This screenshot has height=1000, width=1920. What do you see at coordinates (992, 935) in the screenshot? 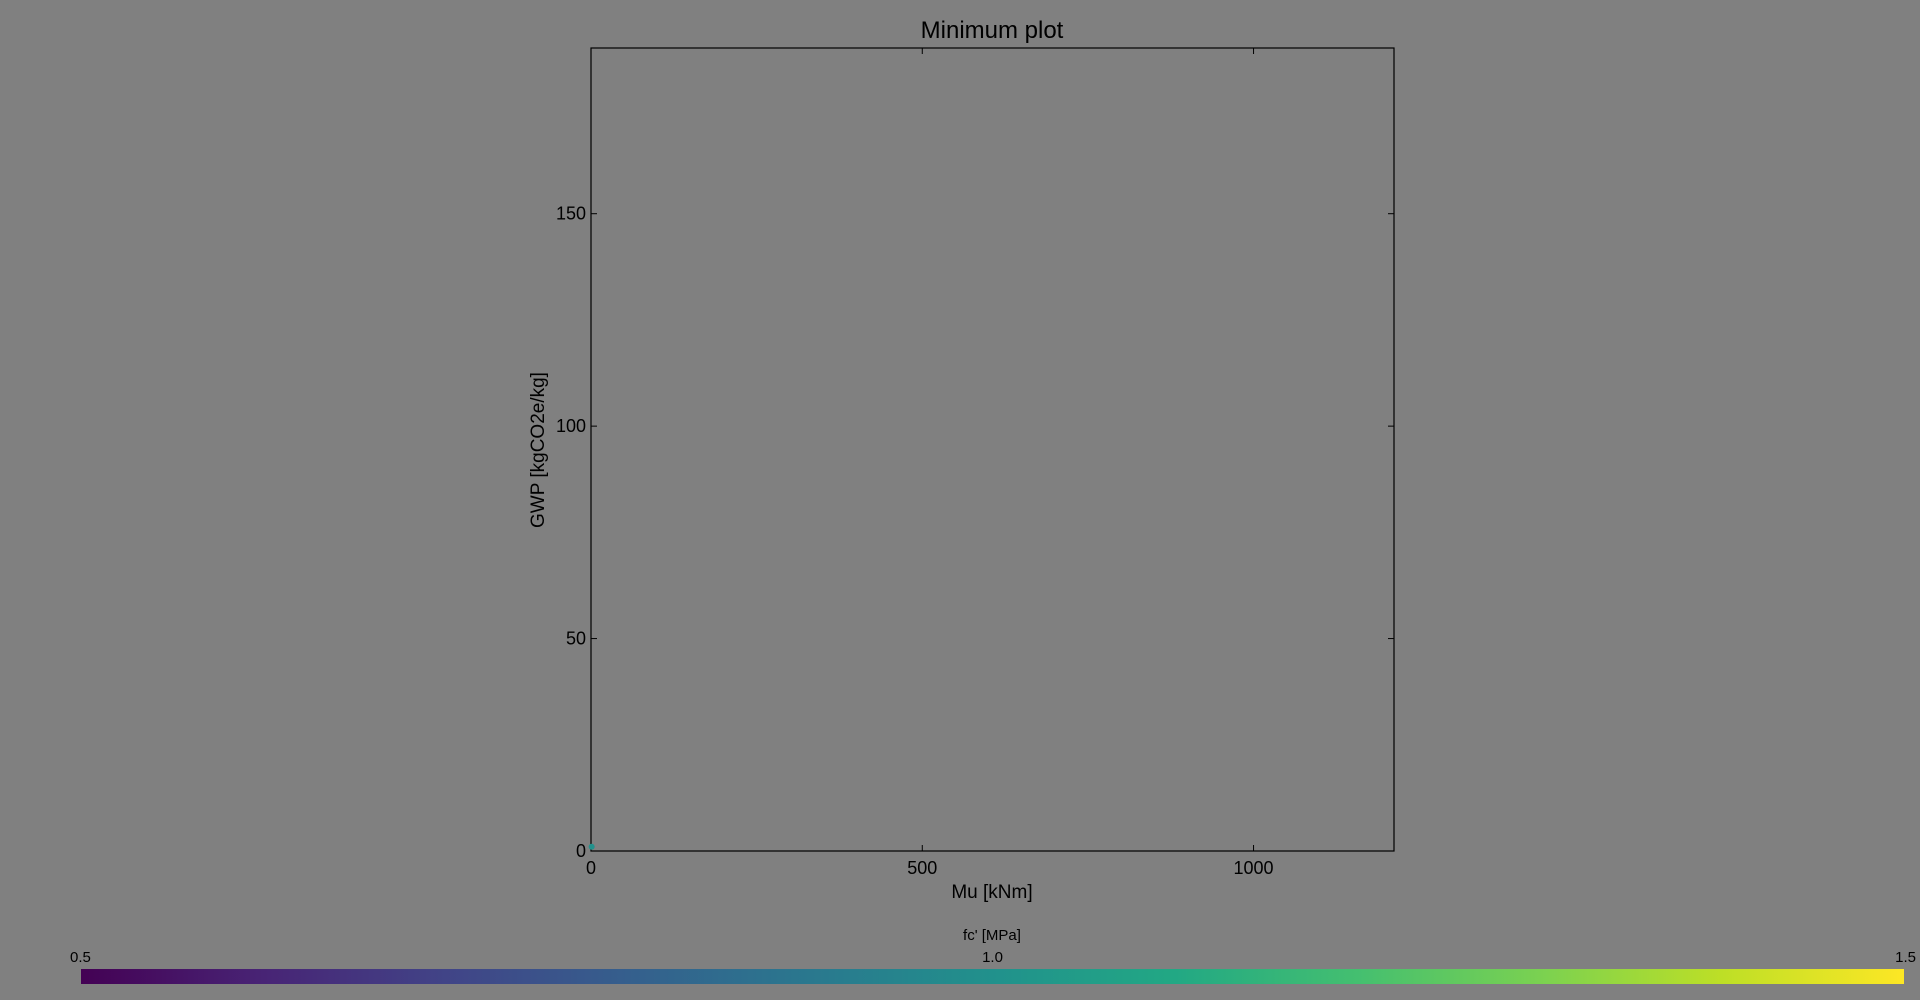
I see `colorbar-label: fc' [MPa]` at bounding box center [992, 935].